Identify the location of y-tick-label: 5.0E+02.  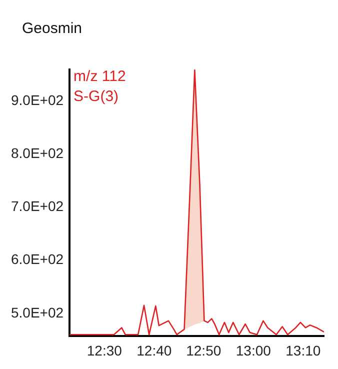
(37, 312).